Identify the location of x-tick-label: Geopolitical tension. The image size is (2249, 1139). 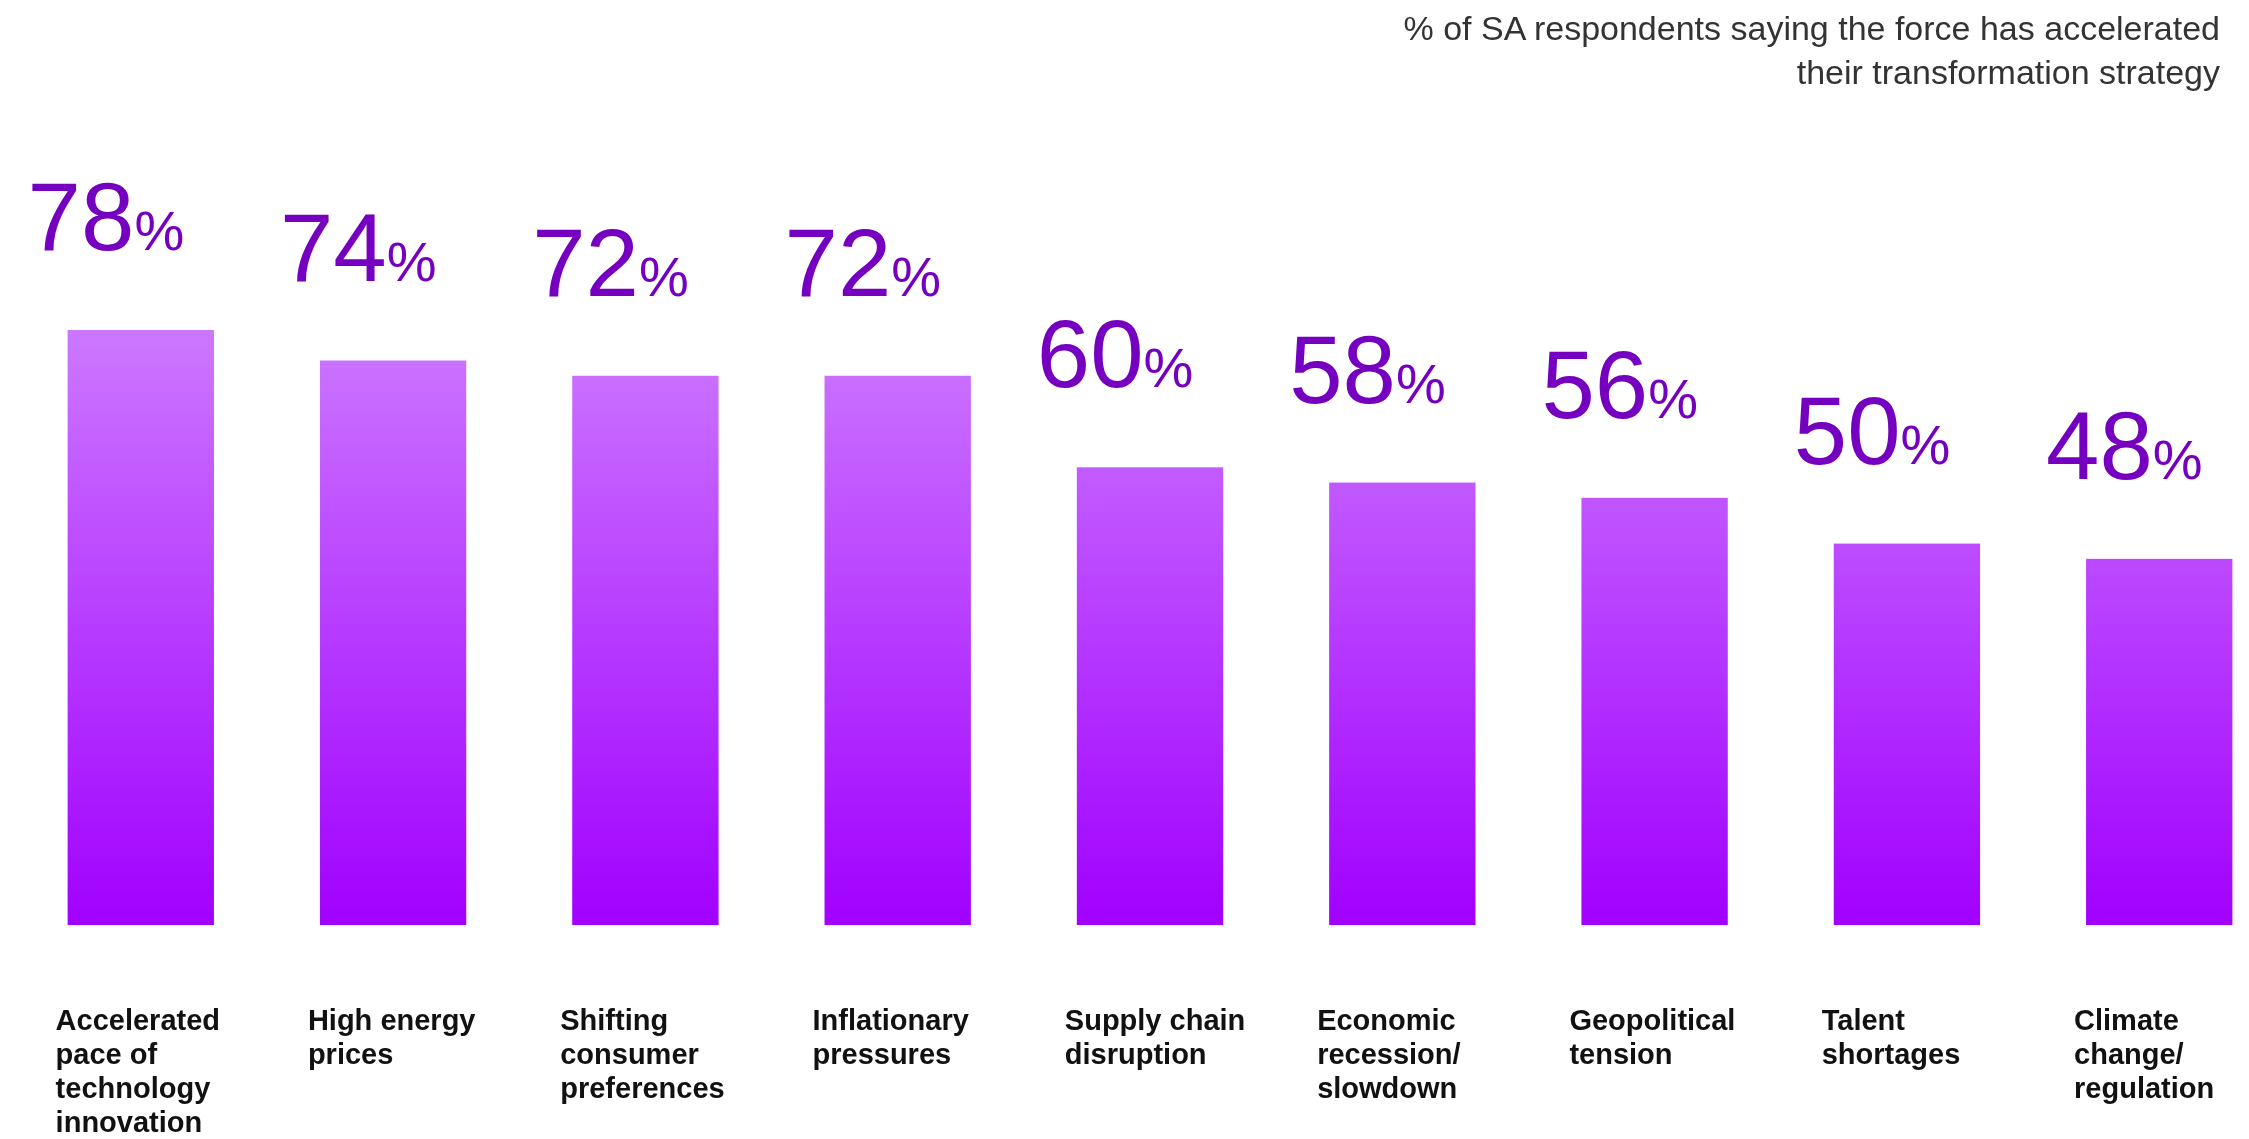
(1652, 1037).